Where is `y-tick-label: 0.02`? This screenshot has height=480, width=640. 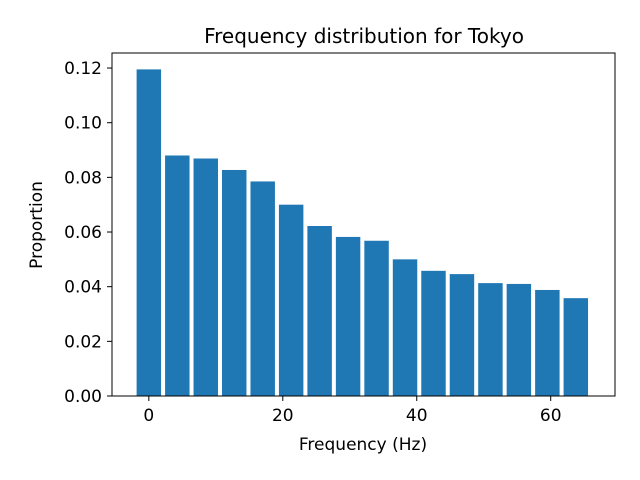 y-tick-label: 0.02 is located at coordinates (83, 342).